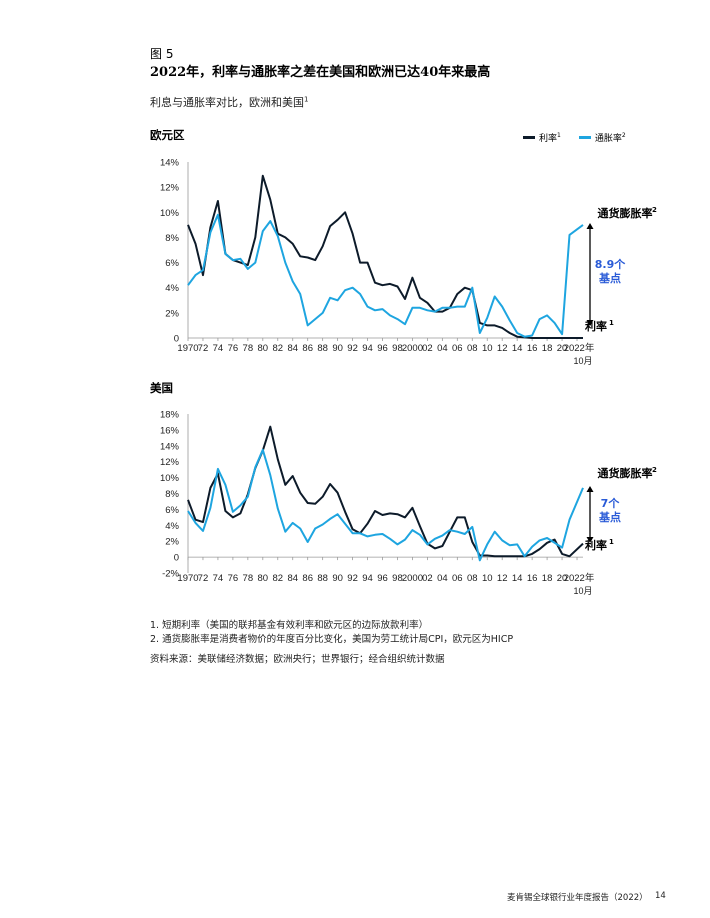 The height and width of the screenshot is (918, 710). What do you see at coordinates (550, 138) in the screenshot?
I see `legend-rate-label: 利率1` at bounding box center [550, 138].